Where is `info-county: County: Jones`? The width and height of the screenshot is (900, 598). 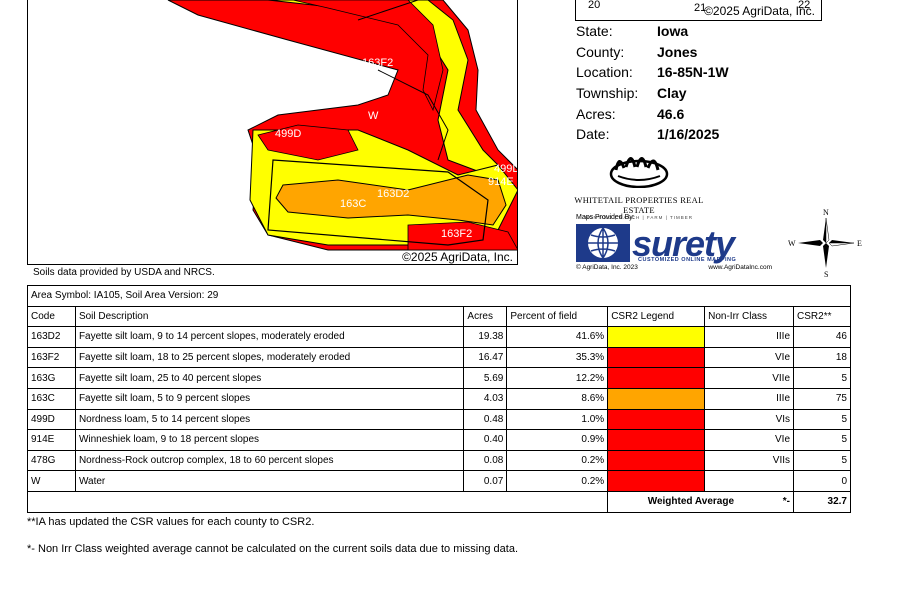 info-county: County: Jones is located at coordinates (686, 52).